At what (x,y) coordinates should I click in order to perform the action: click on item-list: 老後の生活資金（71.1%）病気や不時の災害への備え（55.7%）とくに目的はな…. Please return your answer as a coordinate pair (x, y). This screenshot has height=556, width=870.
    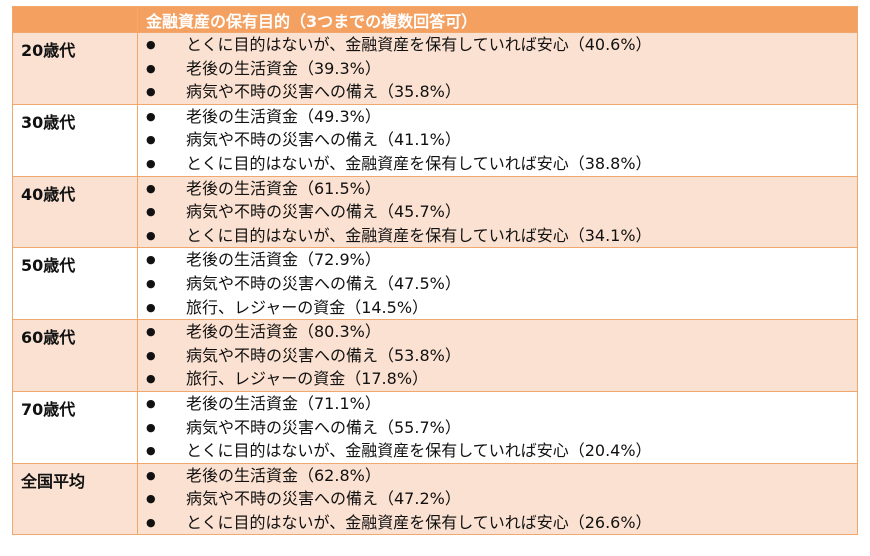
    Looking at the image, I should click on (497, 427).